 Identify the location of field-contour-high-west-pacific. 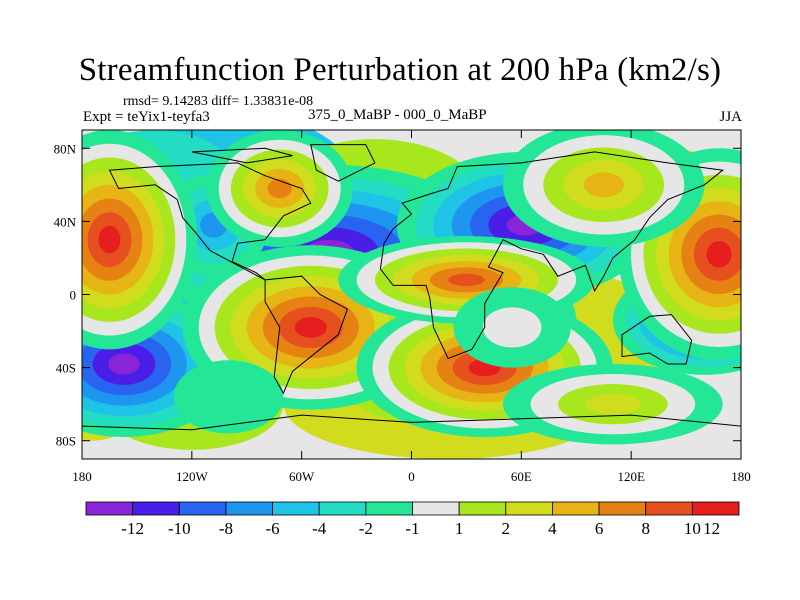
(719, 254).